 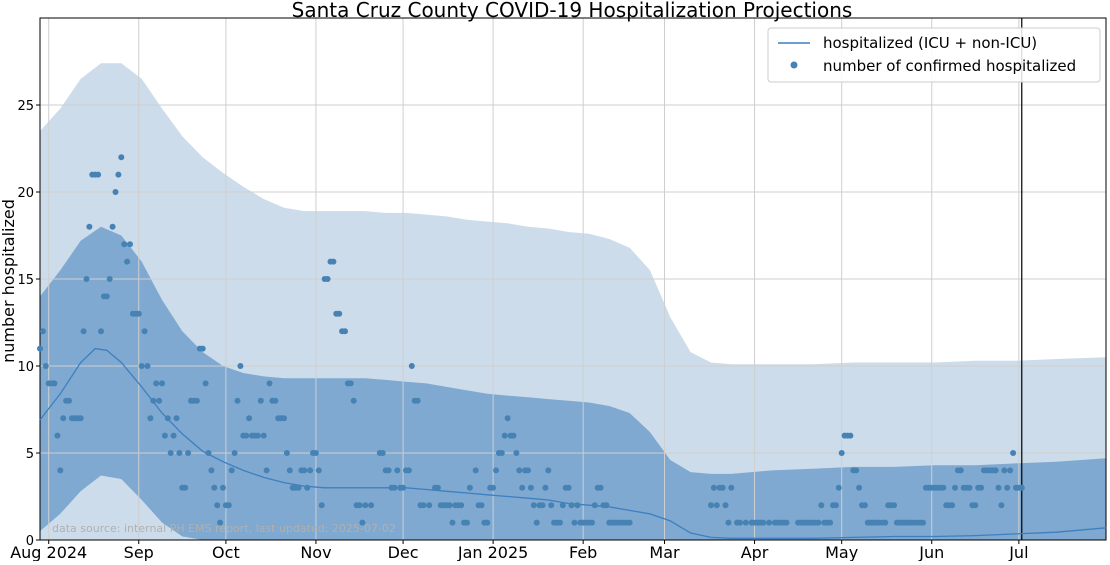 I want to click on x-tick-label: Nov, so click(x=315, y=552).